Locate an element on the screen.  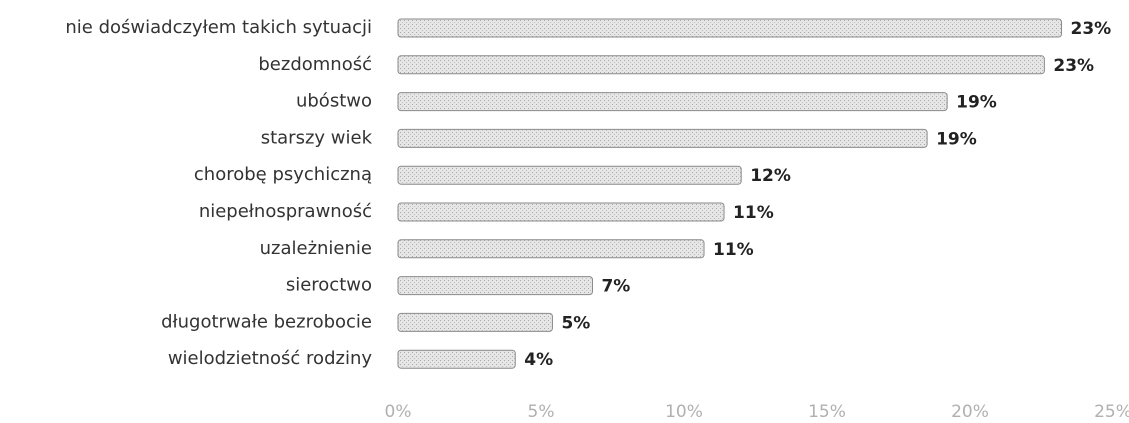
category-label: sieroctwo is located at coordinates (329, 285).